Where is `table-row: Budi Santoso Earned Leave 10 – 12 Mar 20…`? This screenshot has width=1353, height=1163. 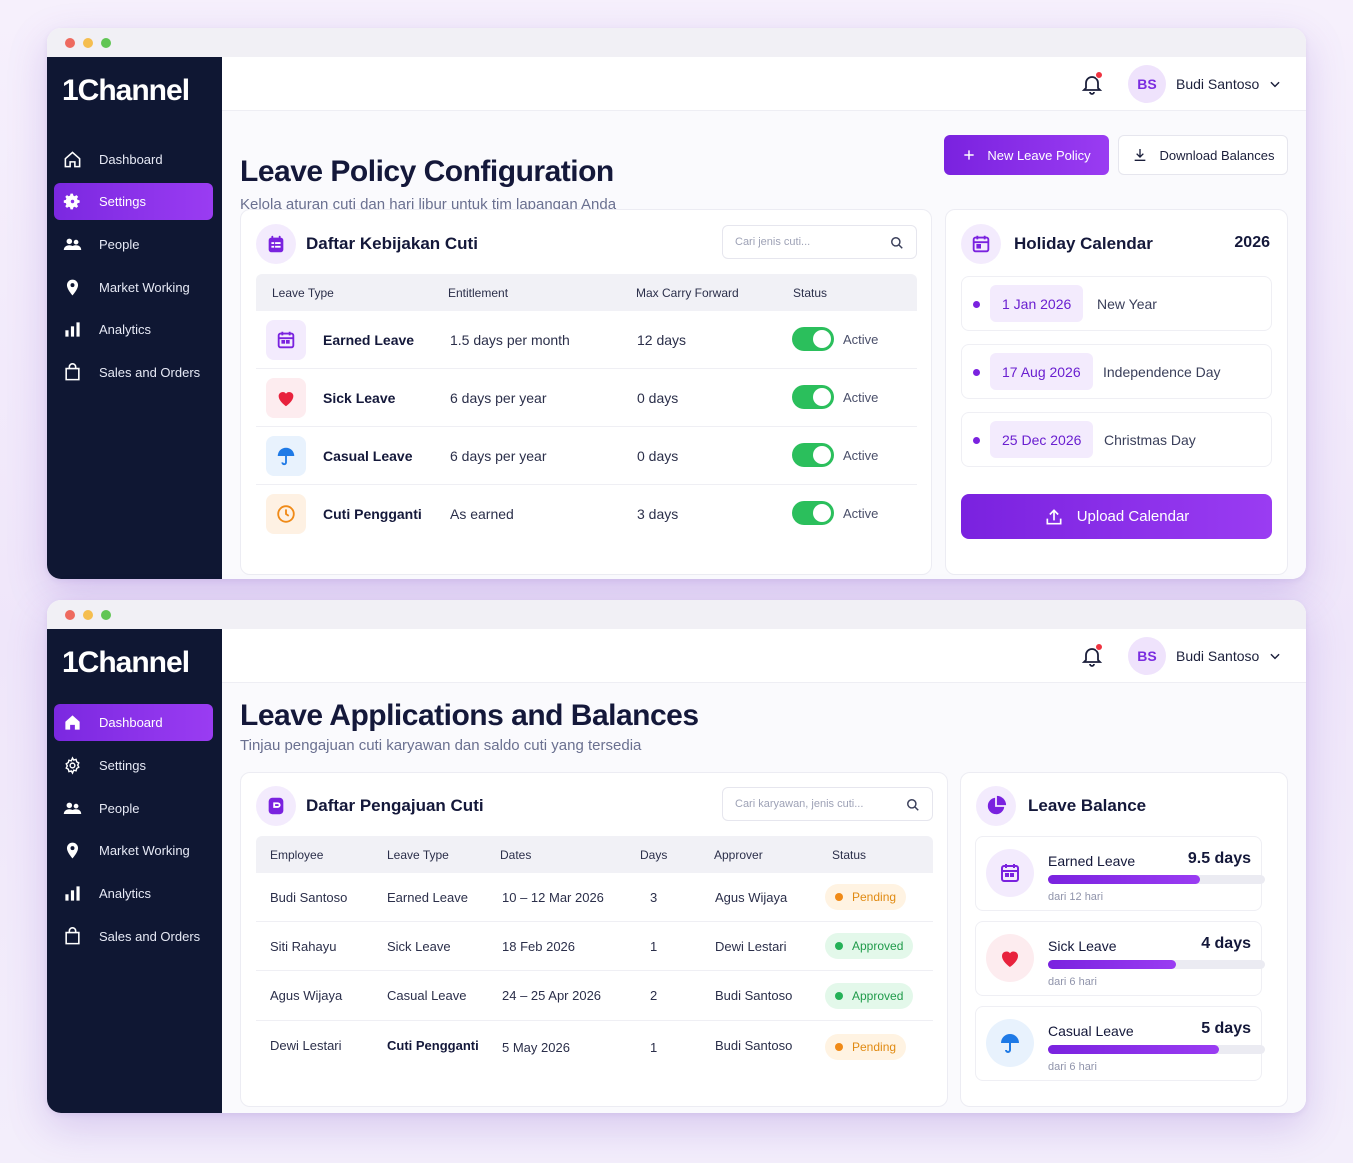
table-row: Budi Santoso Earned Leave 10 – 12 Mar 20… is located at coordinates (594, 897).